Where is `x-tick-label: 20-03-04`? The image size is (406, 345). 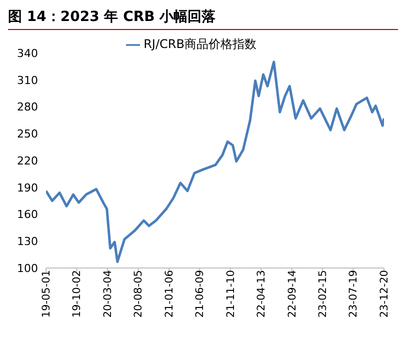
x-tick-label: 20-03-04 is located at coordinates (108, 294).